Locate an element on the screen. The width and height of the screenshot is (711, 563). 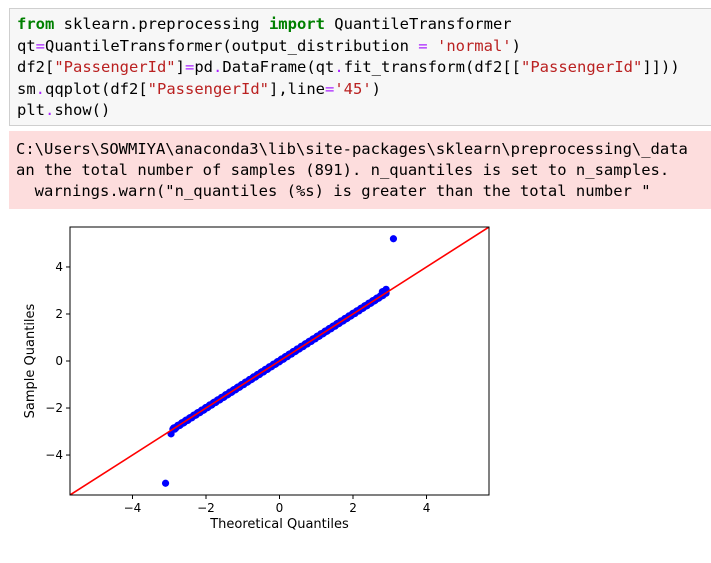
y-tick-label: −2 is located at coordinates (54, 408).